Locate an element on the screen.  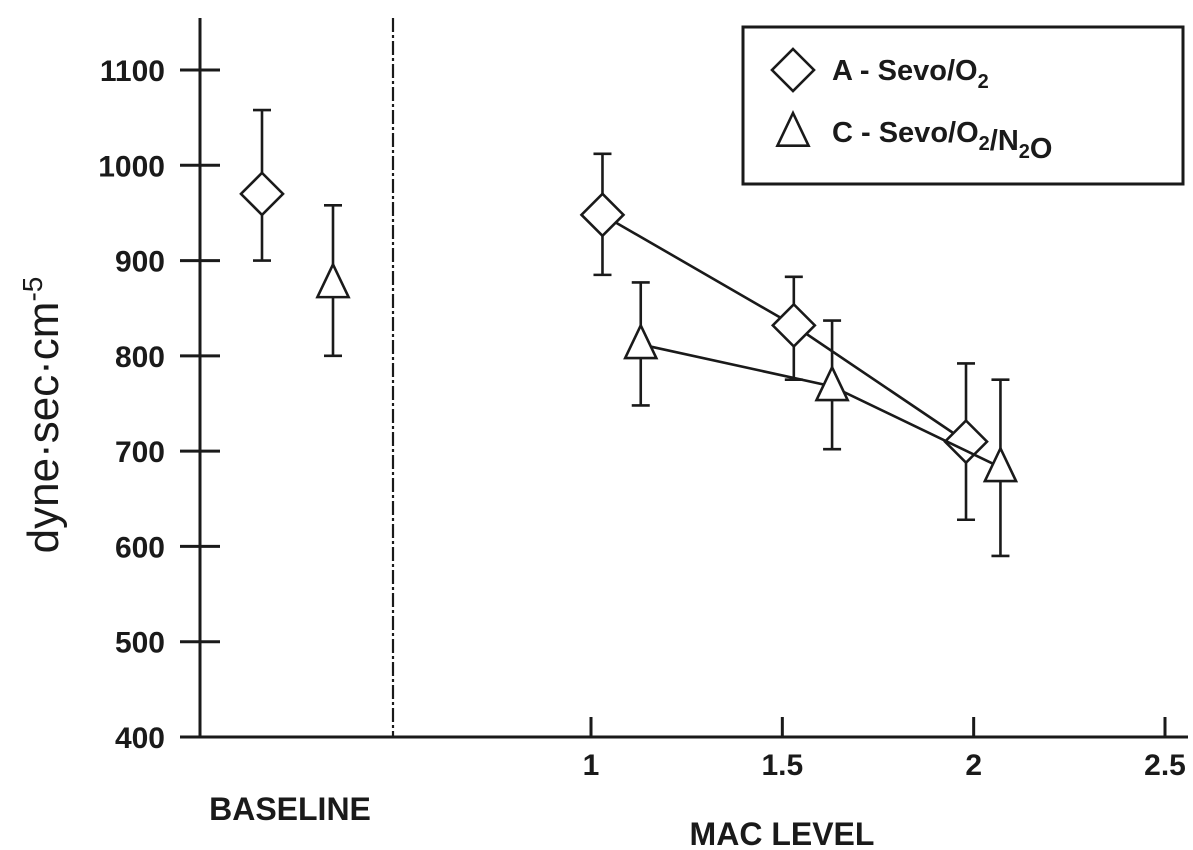
y-tick-label: 500 is located at coordinates (140, 643).